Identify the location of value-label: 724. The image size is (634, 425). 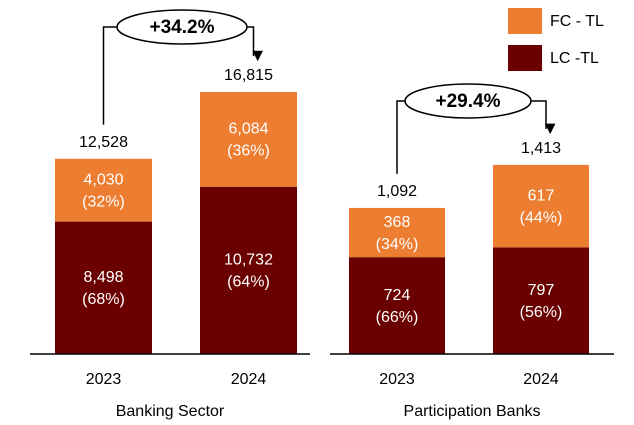
(397, 295).